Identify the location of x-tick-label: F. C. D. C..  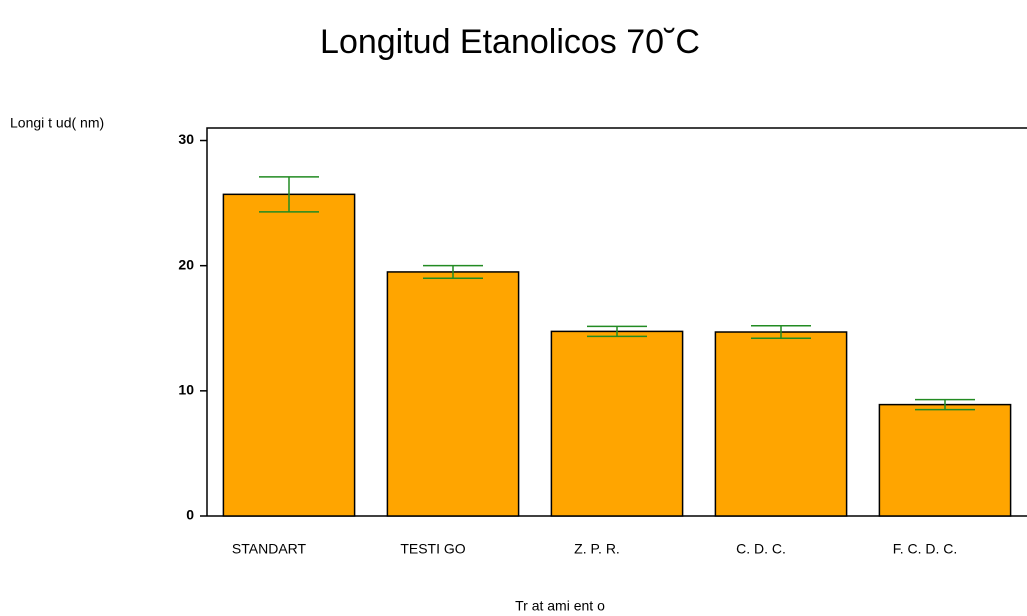
(925, 549).